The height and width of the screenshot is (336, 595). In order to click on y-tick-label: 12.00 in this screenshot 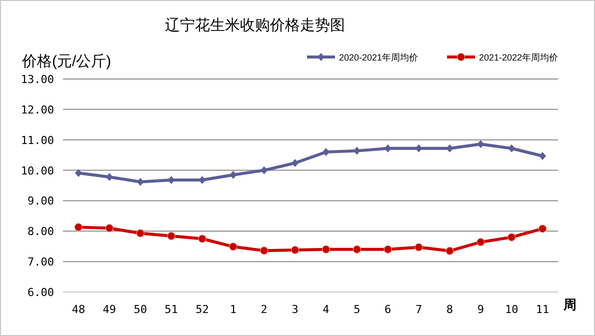, I will do `click(37, 109)`.